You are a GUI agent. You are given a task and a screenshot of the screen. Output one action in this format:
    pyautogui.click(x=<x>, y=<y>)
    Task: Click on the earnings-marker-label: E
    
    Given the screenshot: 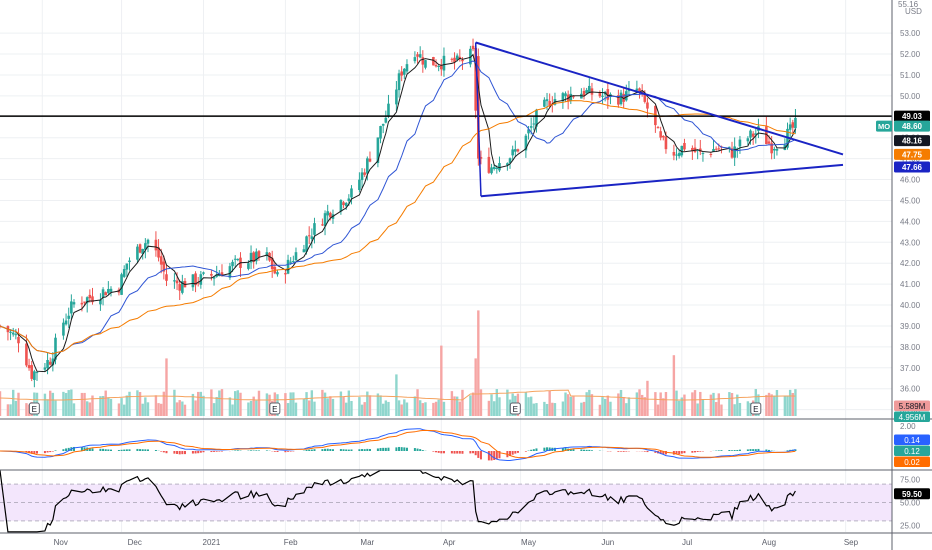 What is the action you would take?
    pyautogui.click(x=34, y=409)
    